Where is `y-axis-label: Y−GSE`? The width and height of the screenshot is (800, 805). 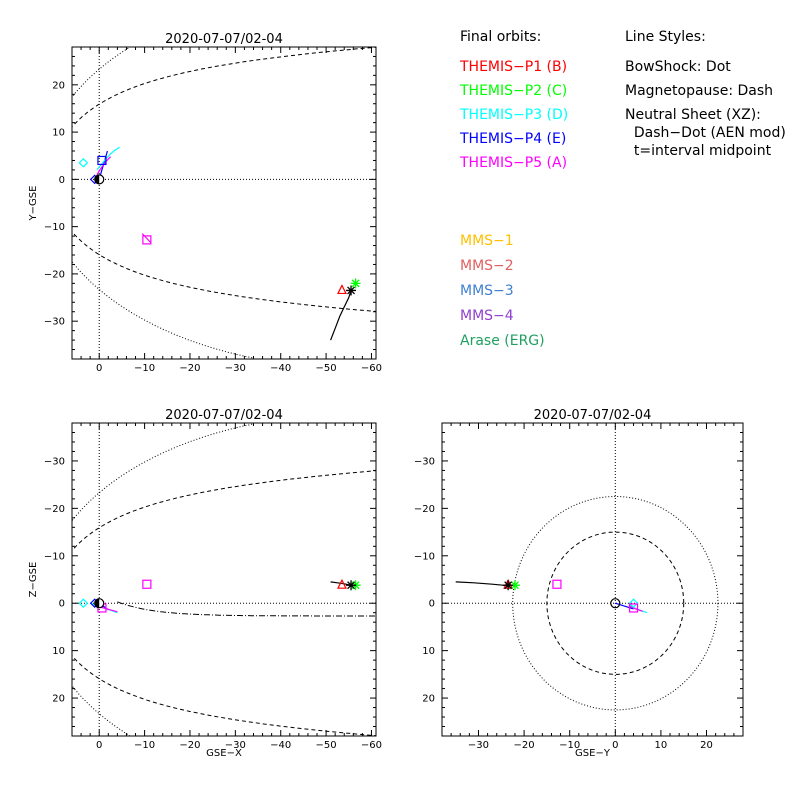
y-axis-label: Y−GSE is located at coordinates (33, 204).